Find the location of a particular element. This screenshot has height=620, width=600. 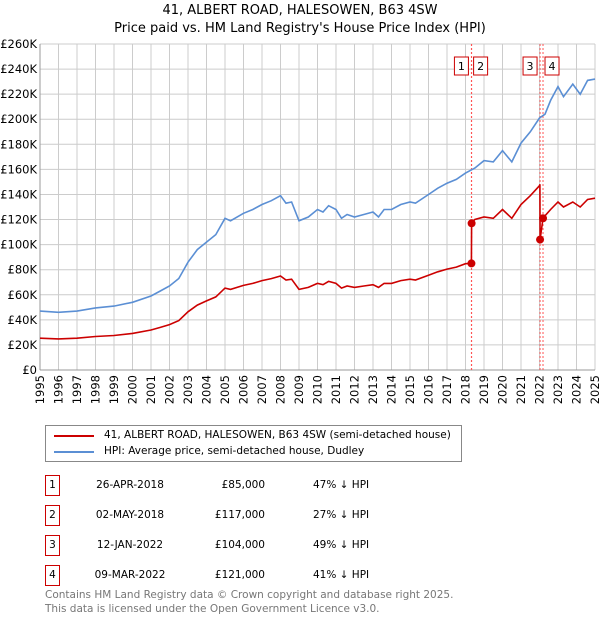

row-number-badge: 4 is located at coordinates (52, 575).